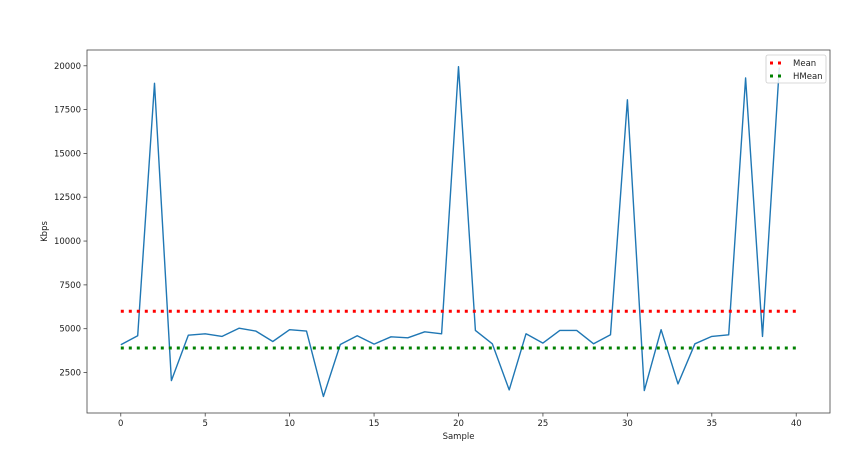 Image resolution: width=860 pixels, height=468 pixels. I want to click on x-tick-label: 25, so click(543, 424).